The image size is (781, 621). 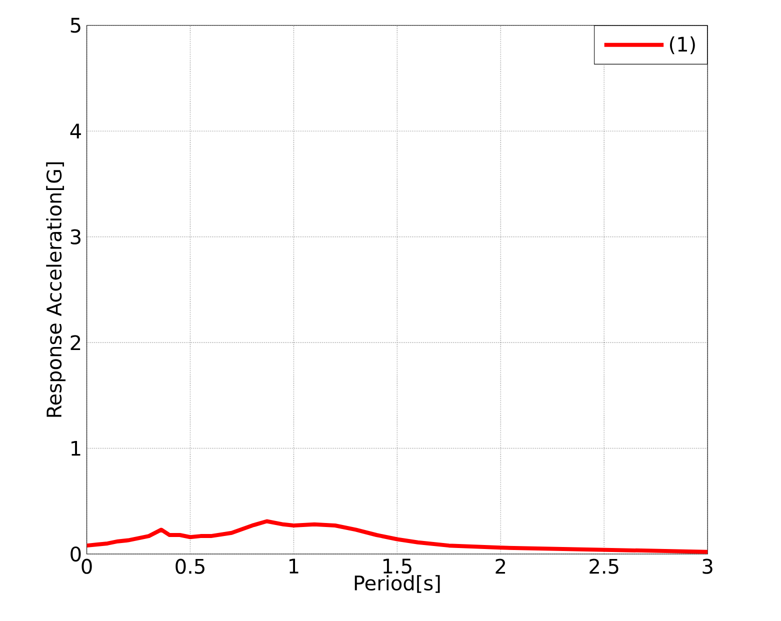 What do you see at coordinates (604, 566) in the screenshot?
I see `x-tick-label: 2.5` at bounding box center [604, 566].